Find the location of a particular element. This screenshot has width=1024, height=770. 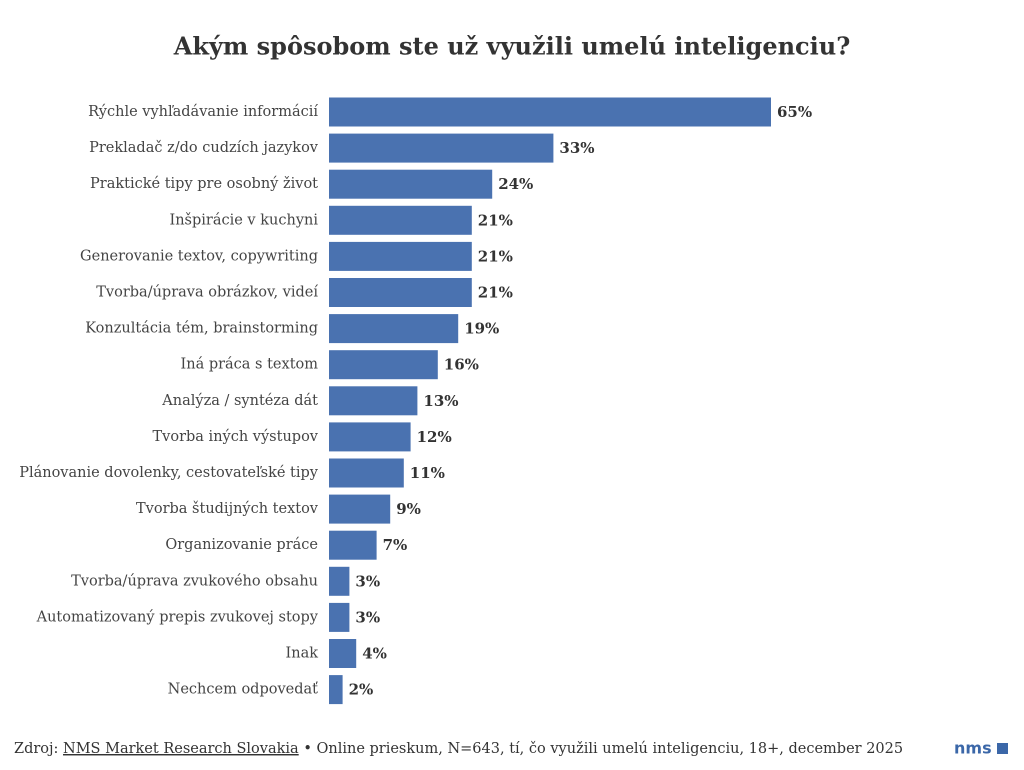

logo: nms is located at coordinates (973, 748).